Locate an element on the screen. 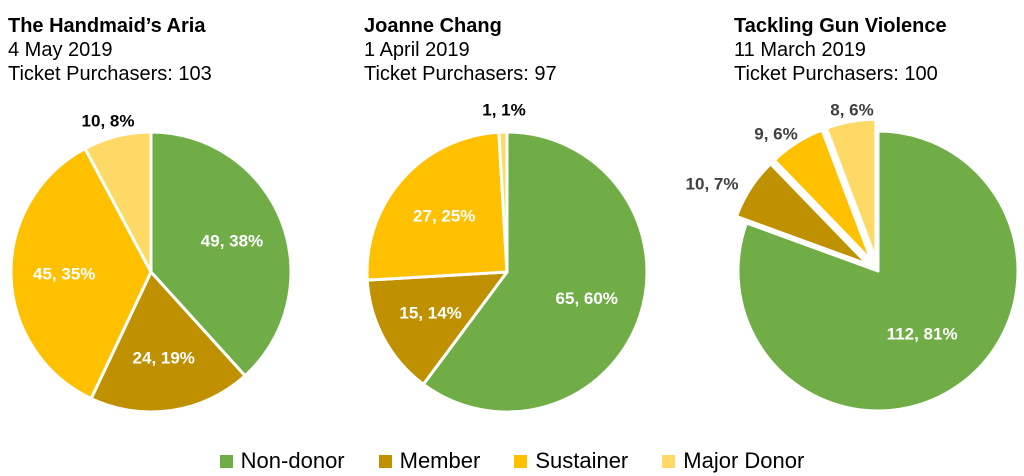 This screenshot has width=1024, height=476. legend-label-non-donor: Non-donor is located at coordinates (292, 460).